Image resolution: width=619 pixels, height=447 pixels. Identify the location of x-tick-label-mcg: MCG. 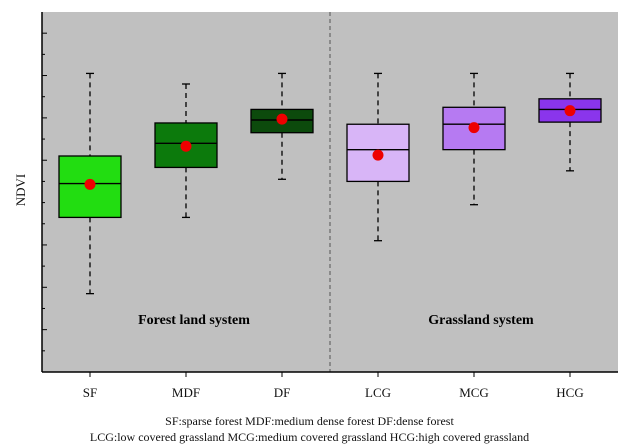
(474, 392).